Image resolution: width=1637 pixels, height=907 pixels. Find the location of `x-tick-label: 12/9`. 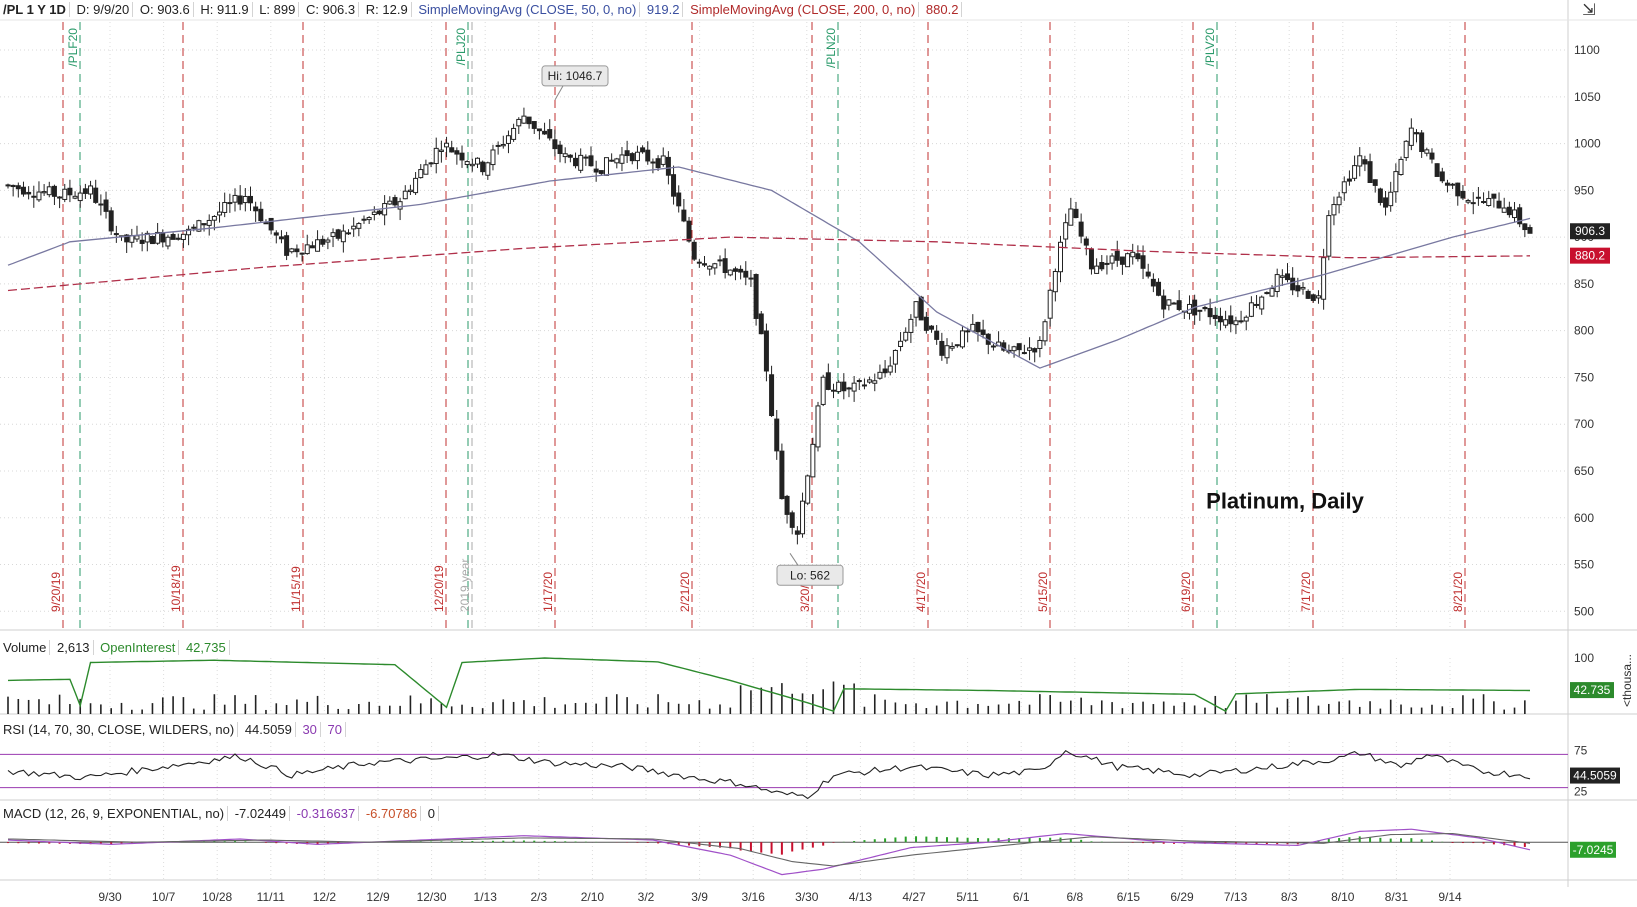

x-tick-label: 12/9 is located at coordinates (378, 897).